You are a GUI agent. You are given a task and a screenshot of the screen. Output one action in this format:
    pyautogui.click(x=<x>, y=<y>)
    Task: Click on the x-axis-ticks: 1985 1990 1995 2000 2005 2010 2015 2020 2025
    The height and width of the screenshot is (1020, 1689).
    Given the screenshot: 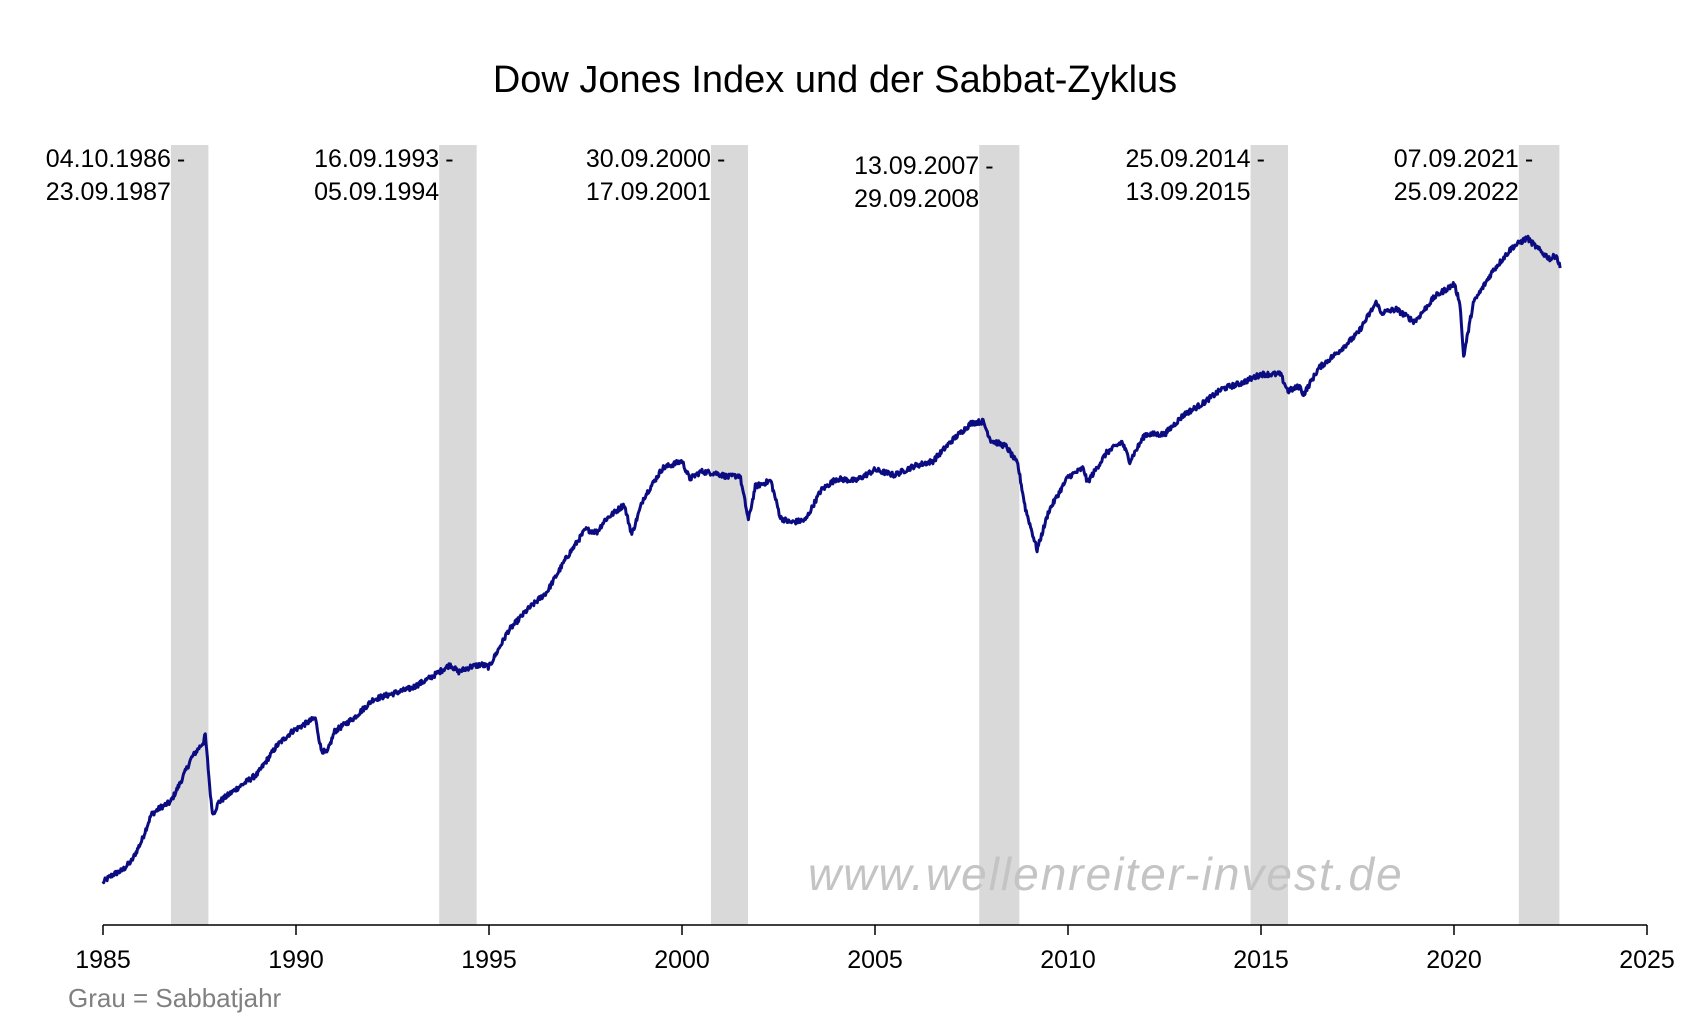 What is the action you would take?
    pyautogui.click(x=875, y=949)
    